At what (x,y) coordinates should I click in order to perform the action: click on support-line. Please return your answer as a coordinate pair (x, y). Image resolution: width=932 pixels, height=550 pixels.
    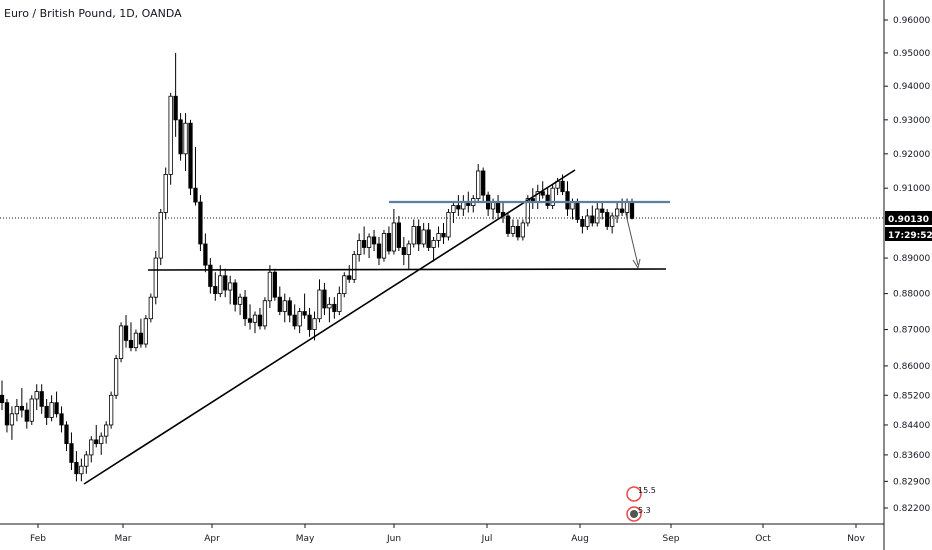
    Looking at the image, I should click on (407, 269).